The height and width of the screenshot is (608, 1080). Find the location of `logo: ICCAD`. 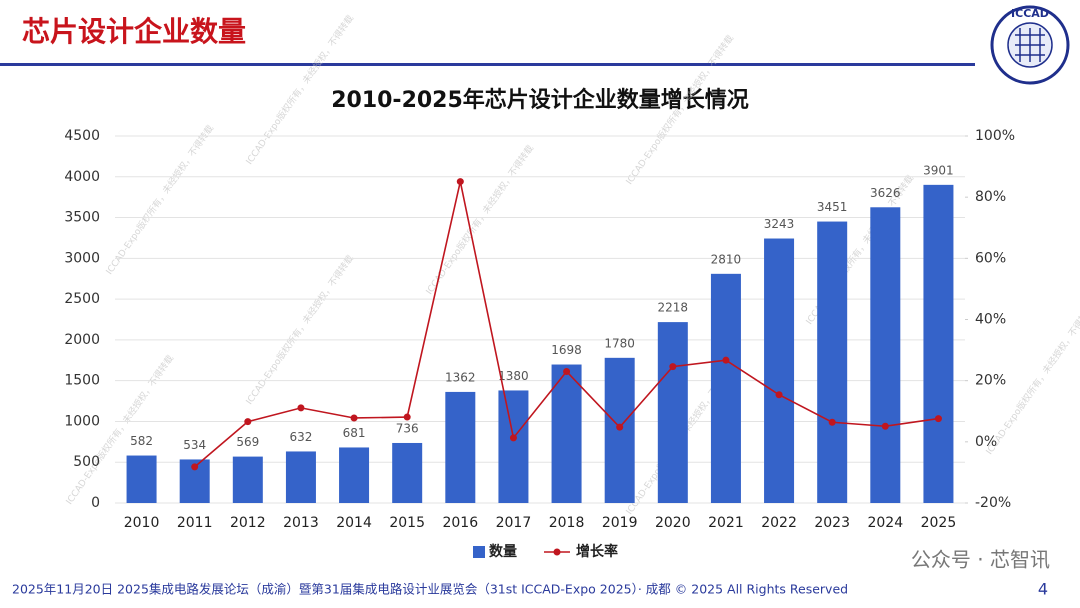

logo: ICCAD is located at coordinates (1030, 45).